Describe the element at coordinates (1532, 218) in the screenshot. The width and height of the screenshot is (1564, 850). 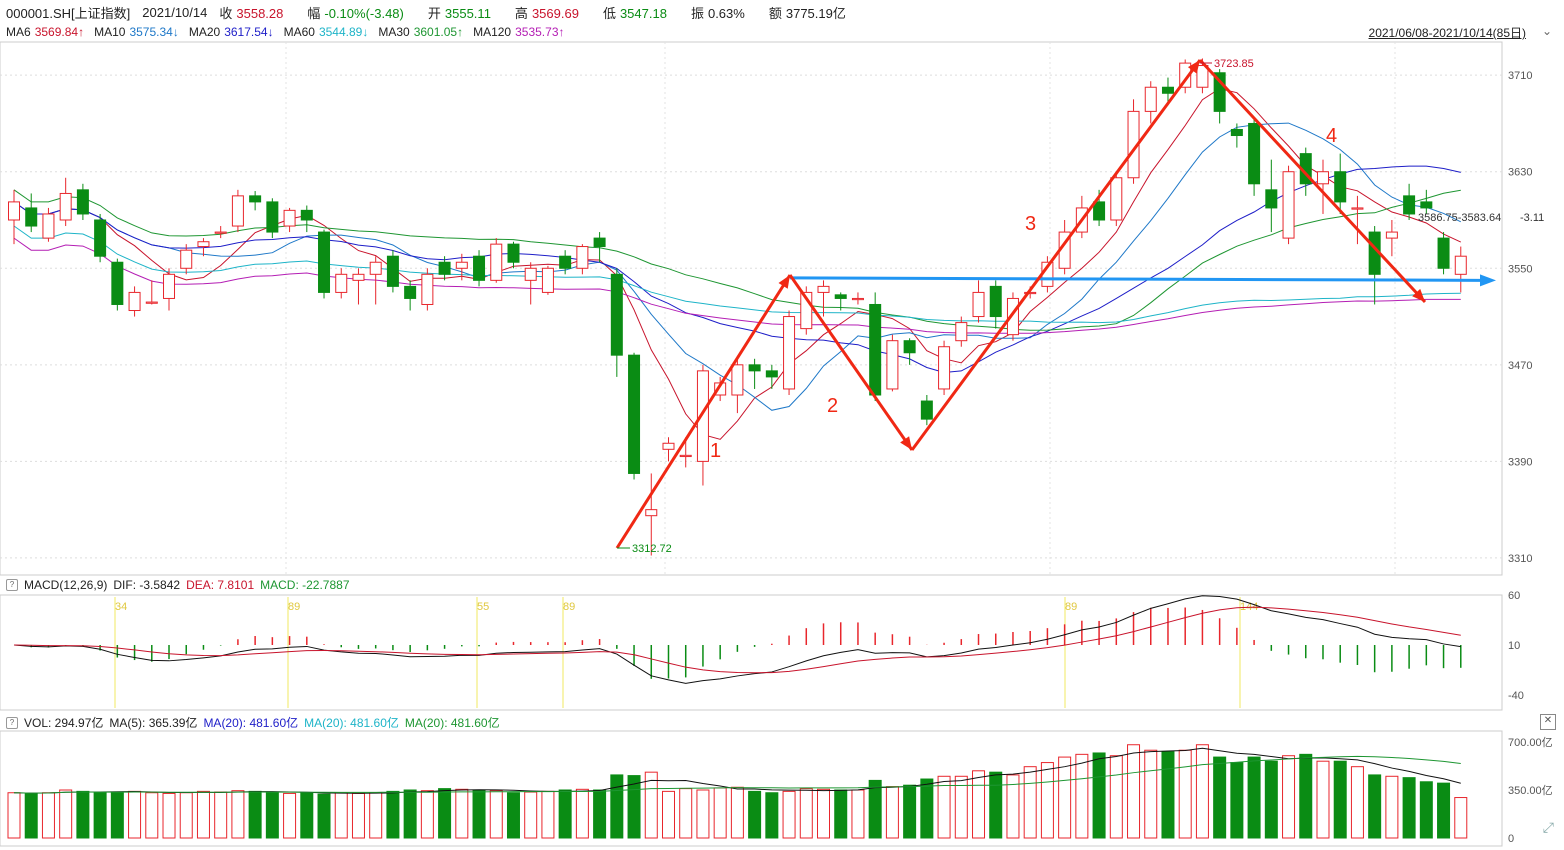
I see `range-diff-label: -3.11` at that location.